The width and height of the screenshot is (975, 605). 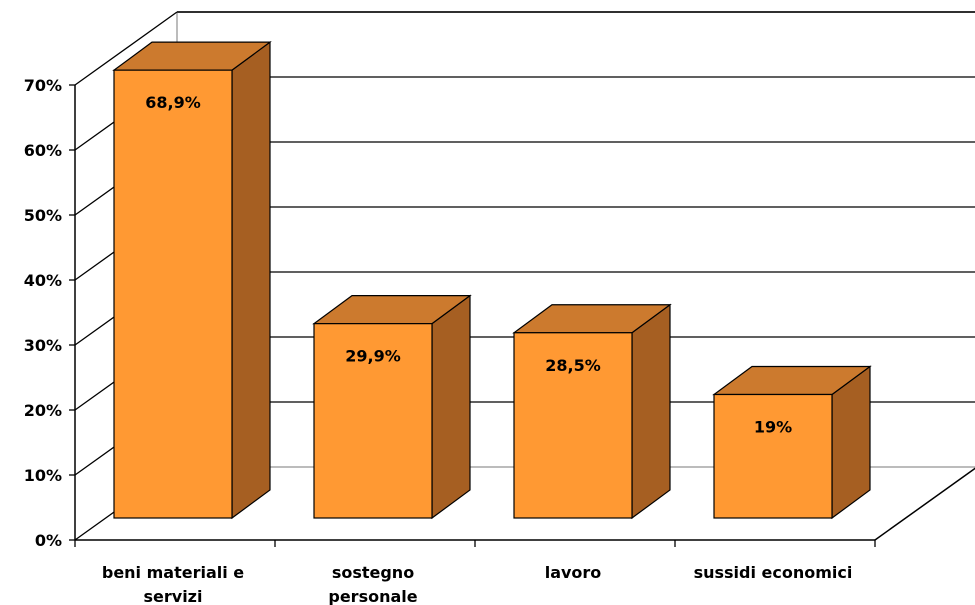 I want to click on category-label: sostegno personale, so click(x=372, y=584).